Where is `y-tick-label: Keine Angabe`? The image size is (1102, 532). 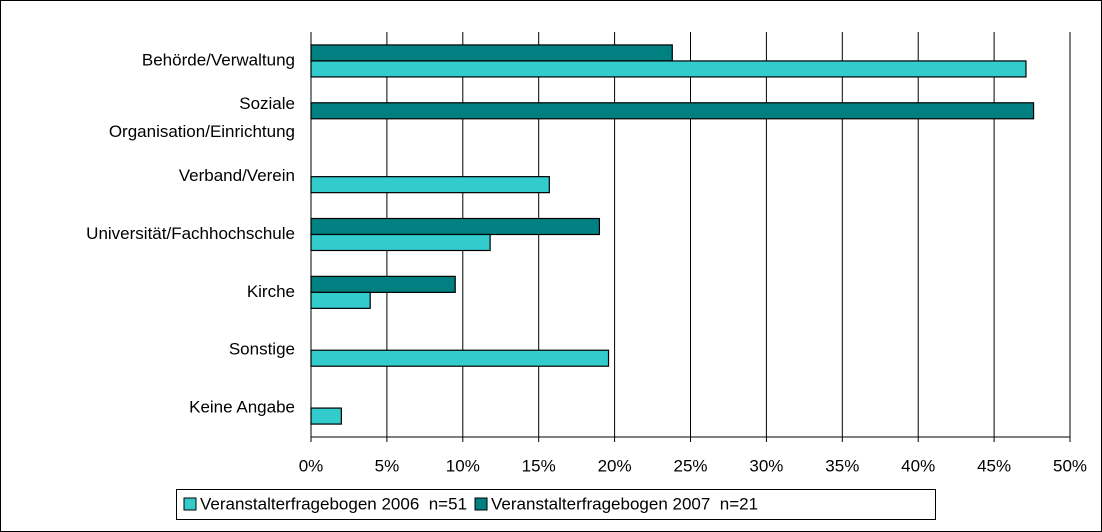 y-tick-label: Keine Angabe is located at coordinates (242, 407).